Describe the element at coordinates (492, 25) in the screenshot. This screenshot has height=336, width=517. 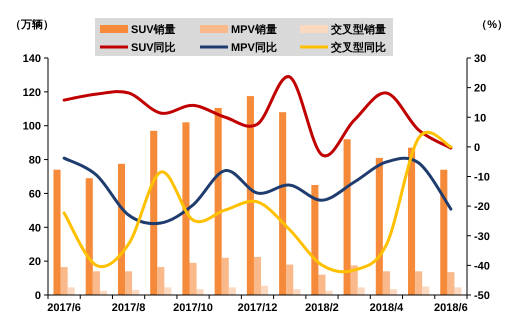
I see `y2-axis-title: （%）` at that location.